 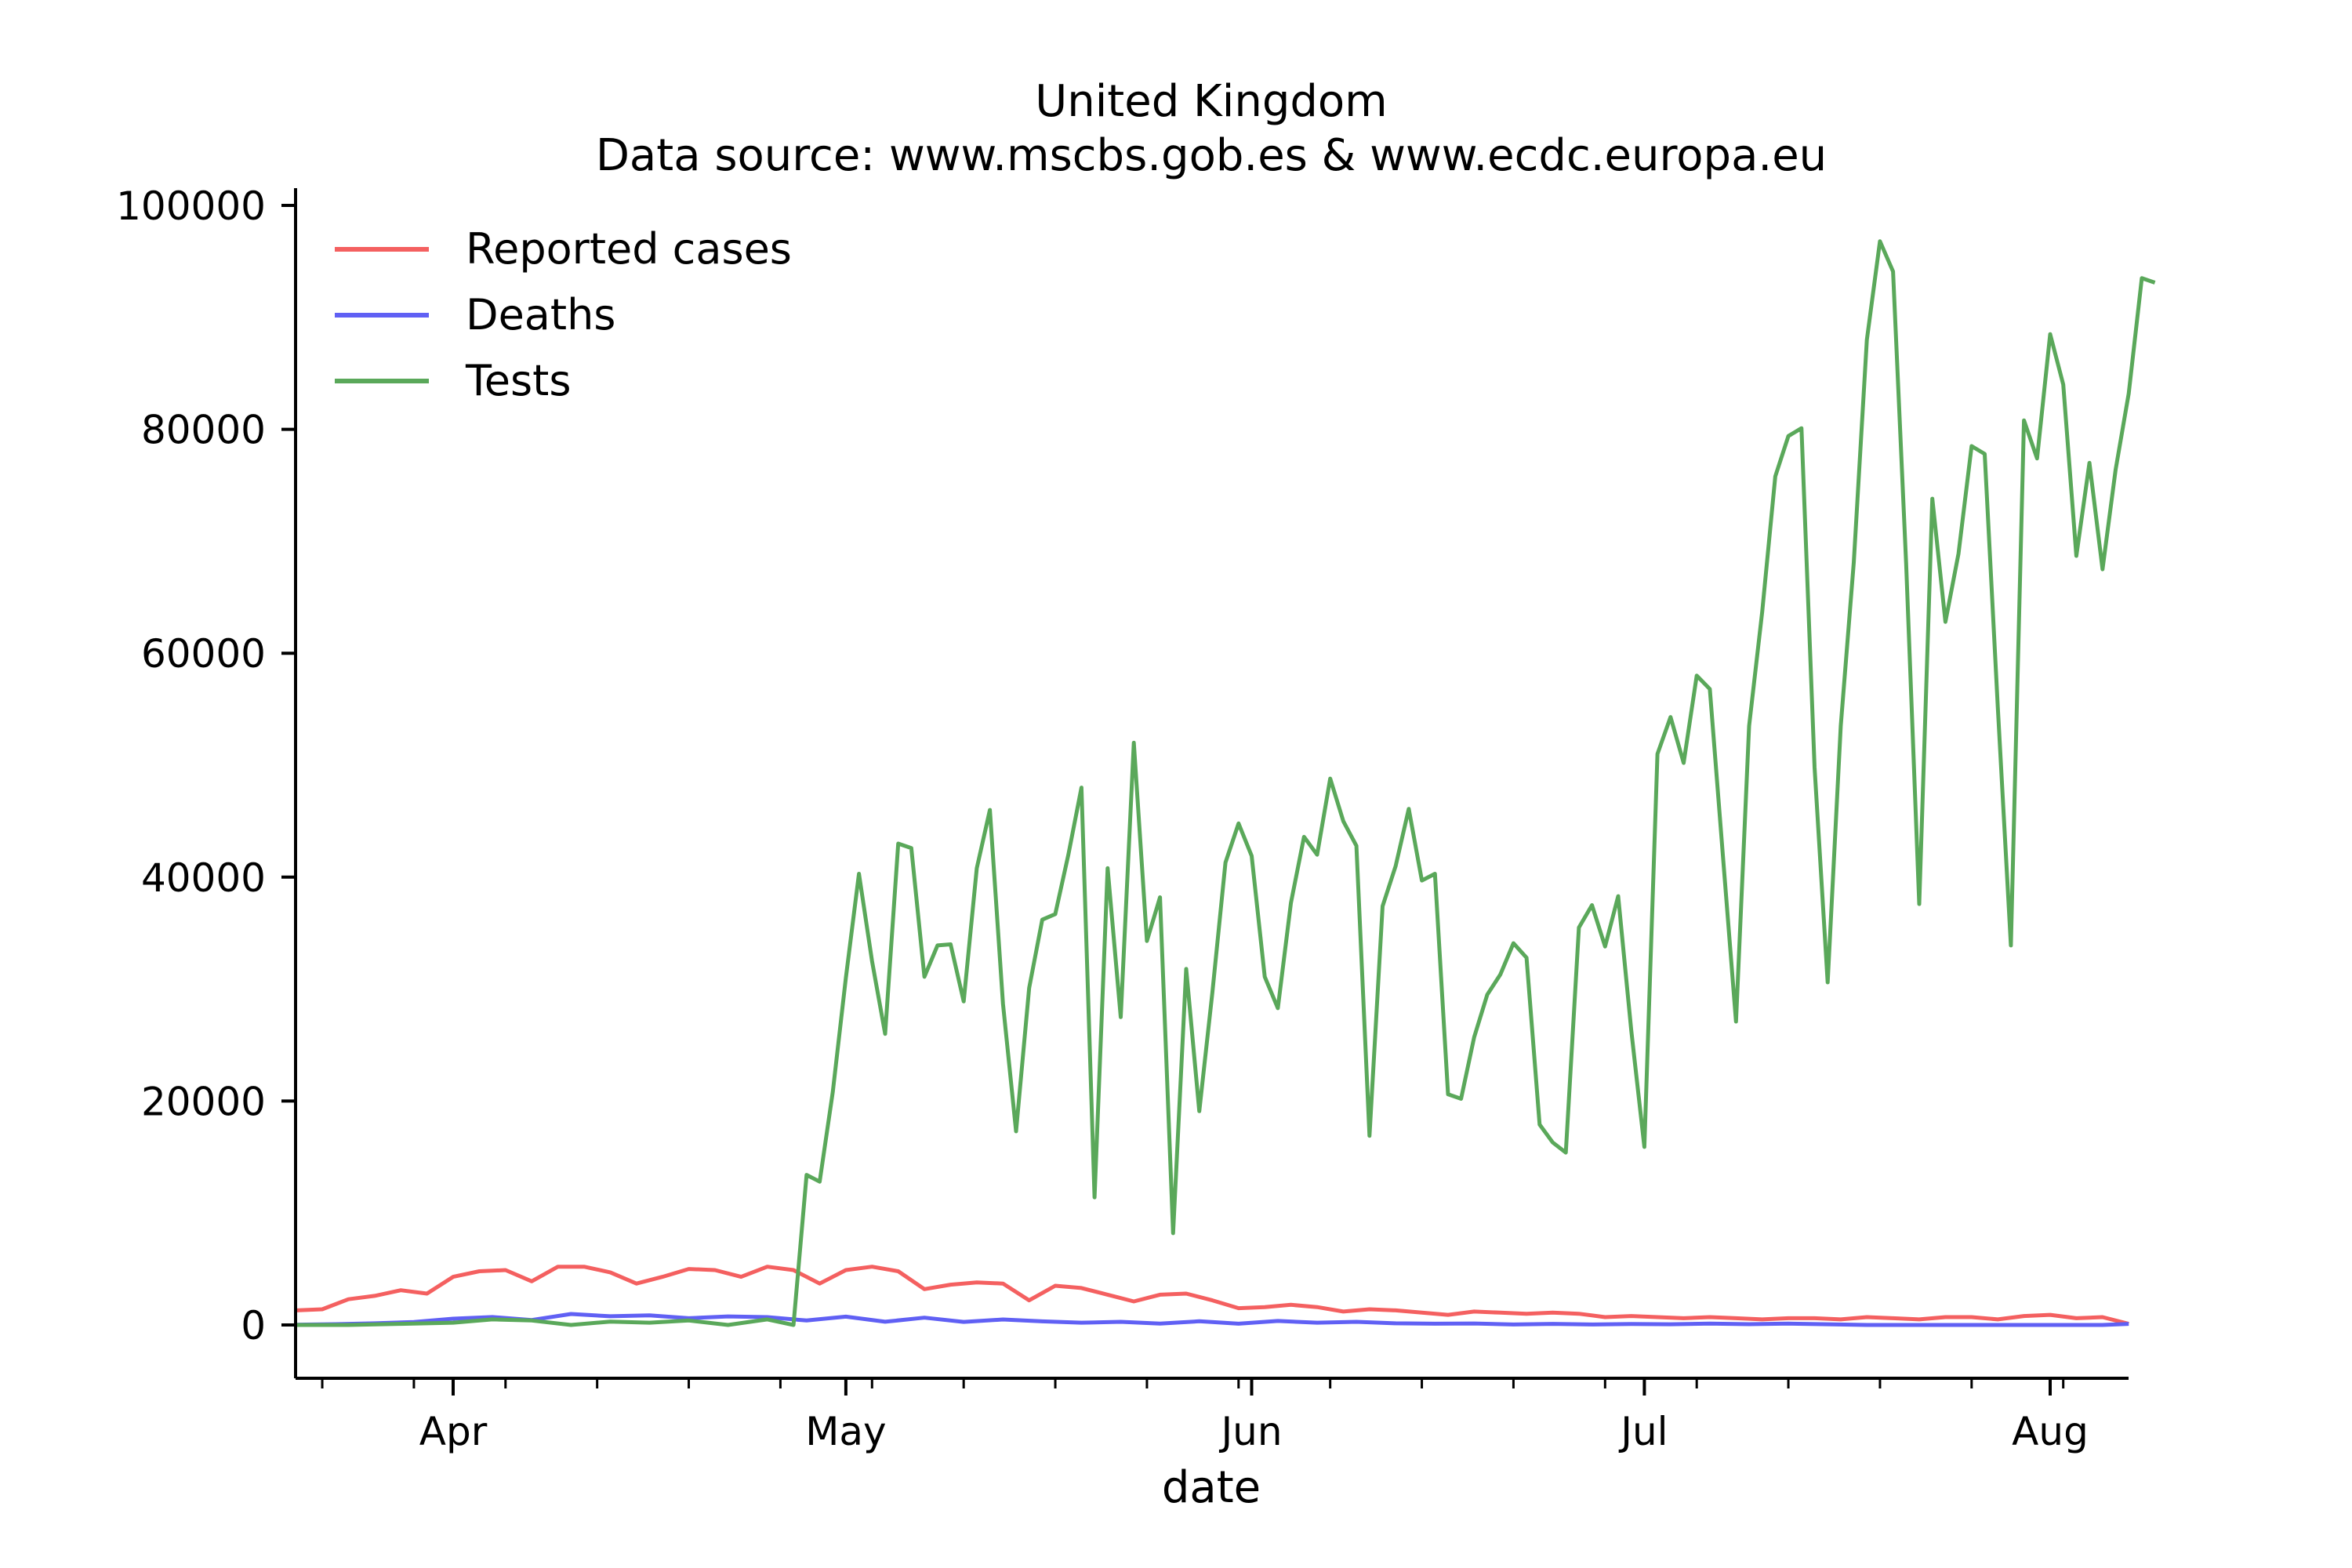 I want to click on x-tick-label: May, so click(x=846, y=1431).